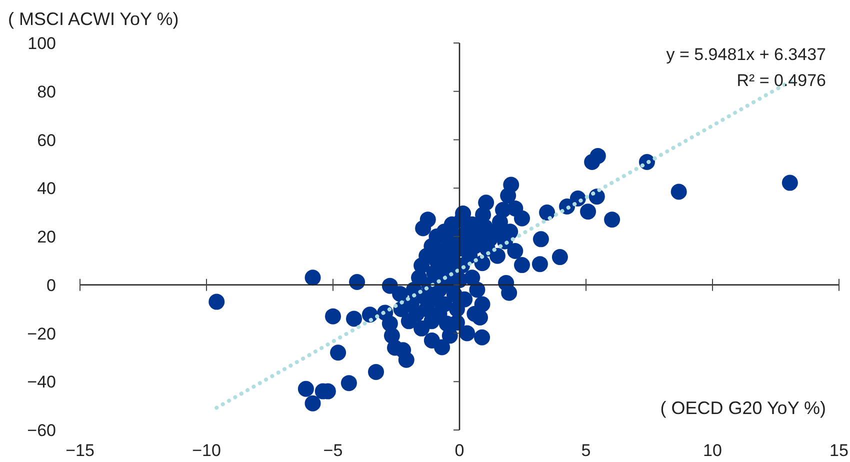 The height and width of the screenshot is (462, 850). Describe the element at coordinates (586, 450) in the screenshot. I see `x-tick-label: 5` at that location.